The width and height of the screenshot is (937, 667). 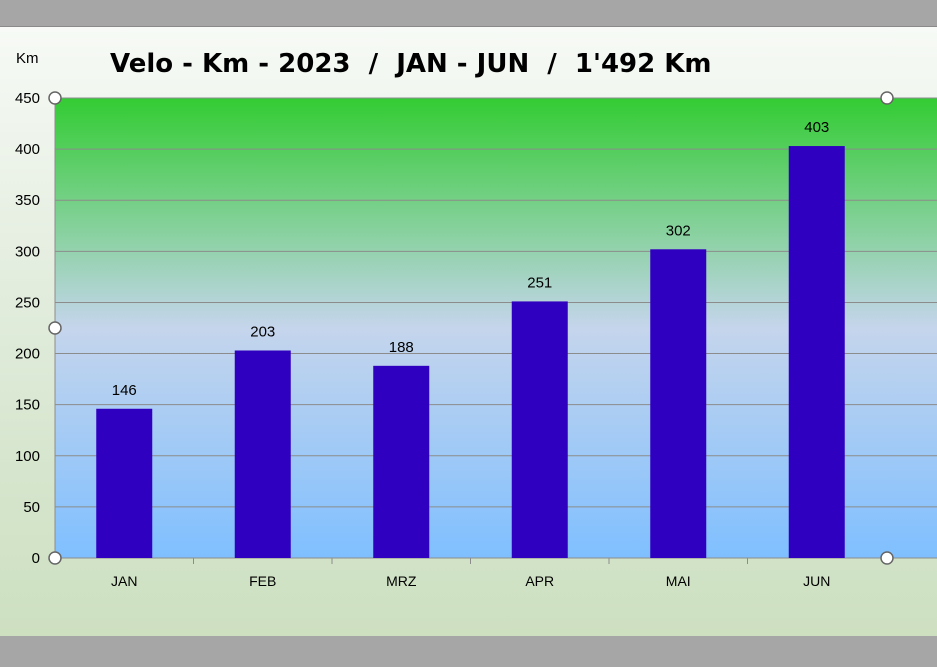 What do you see at coordinates (678, 404) in the screenshot?
I see `bar-mai` at bounding box center [678, 404].